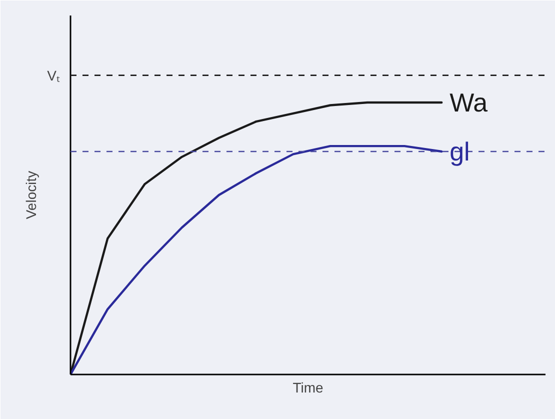 This screenshot has height=419, width=555. I want to click on y-axis-title: Velocity, so click(31, 195).